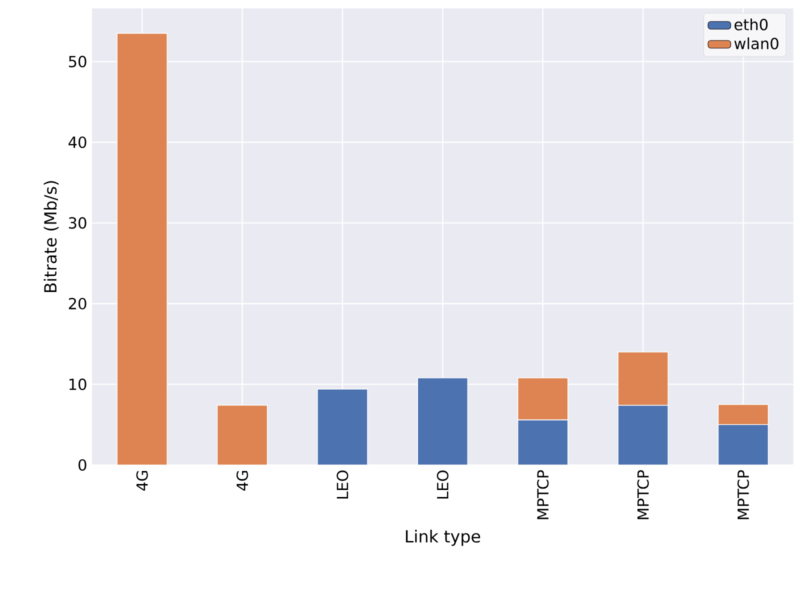 The image size is (795, 595). What do you see at coordinates (77, 142) in the screenshot?
I see `y-tick-label: 40` at bounding box center [77, 142].